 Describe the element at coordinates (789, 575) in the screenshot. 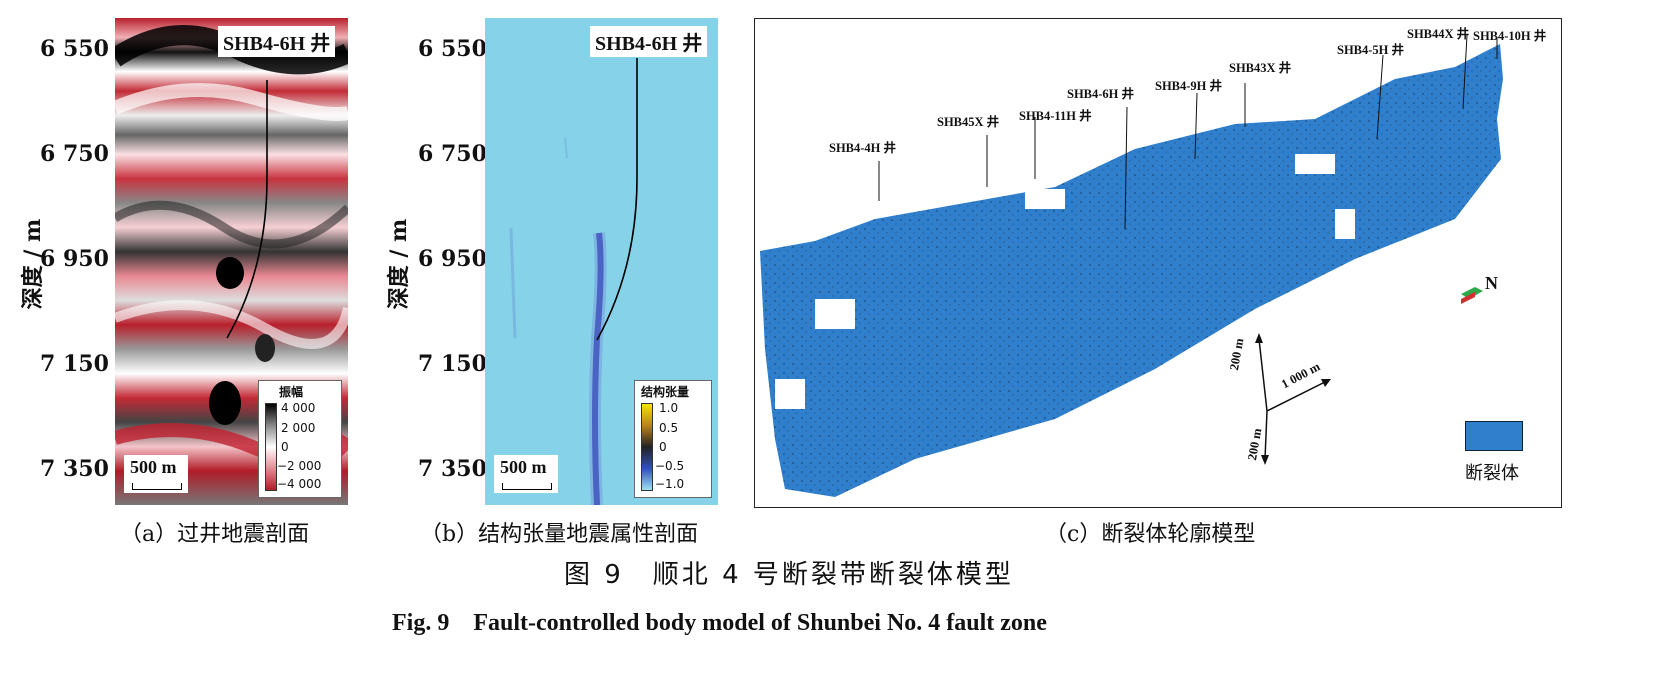

I see `figure-caption-cn: 图 9 顺北 4 号断裂带断裂体模型` at that location.